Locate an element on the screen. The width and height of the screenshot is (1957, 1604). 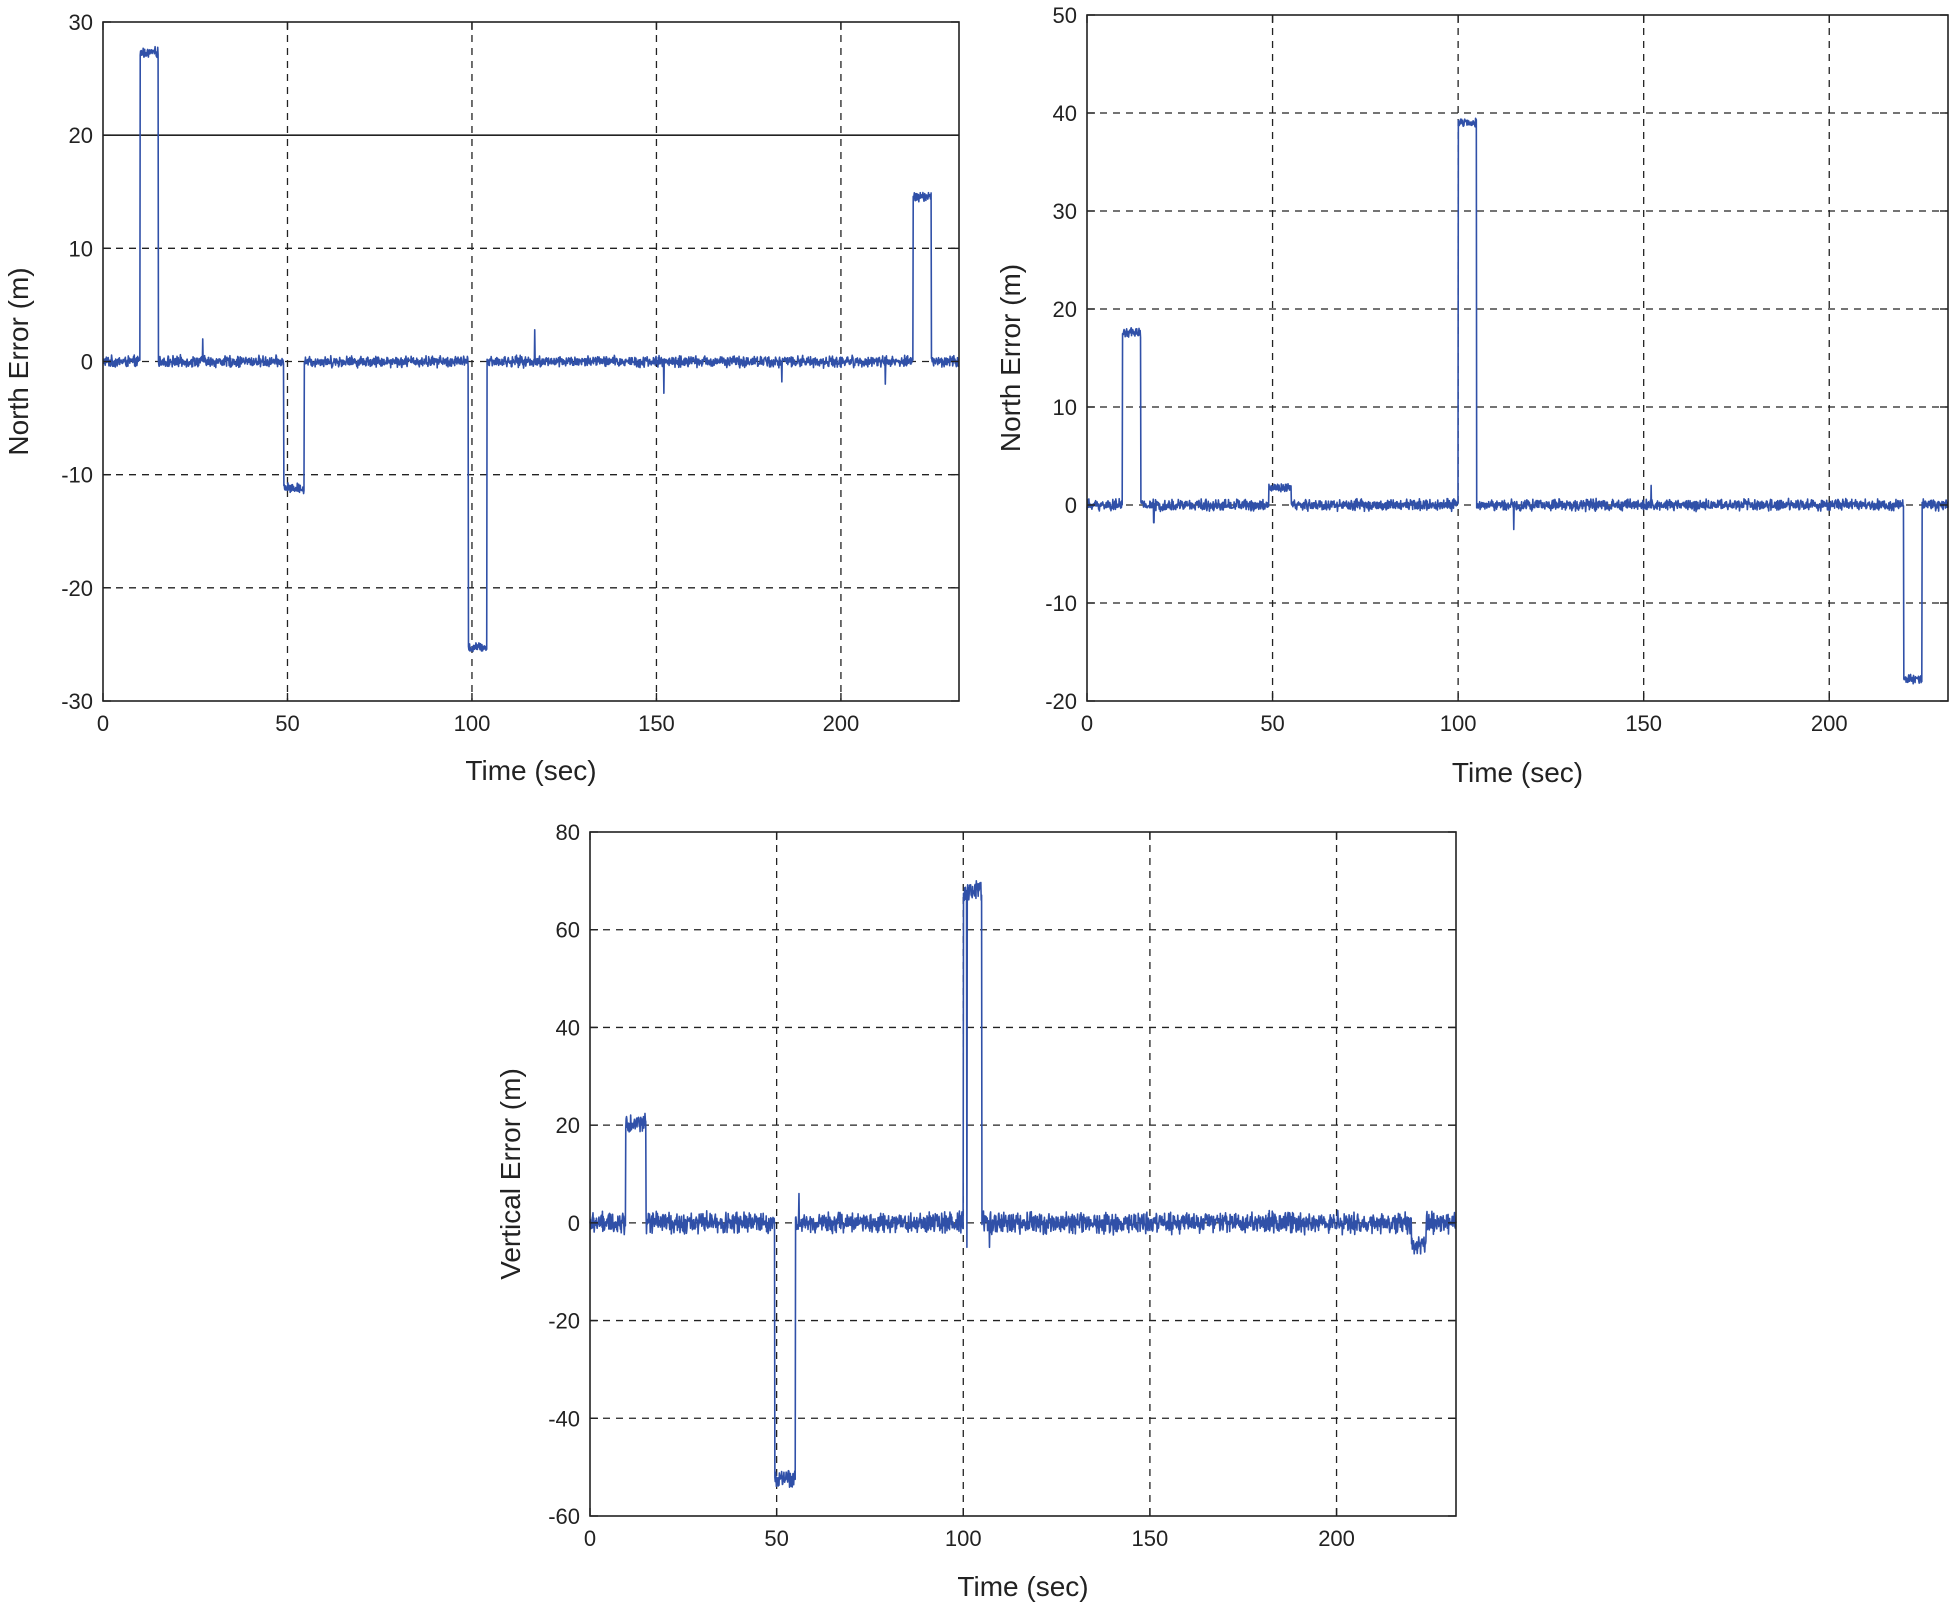
y-axis-label: Vertical Error (m) is located at coordinates (510, 1174).